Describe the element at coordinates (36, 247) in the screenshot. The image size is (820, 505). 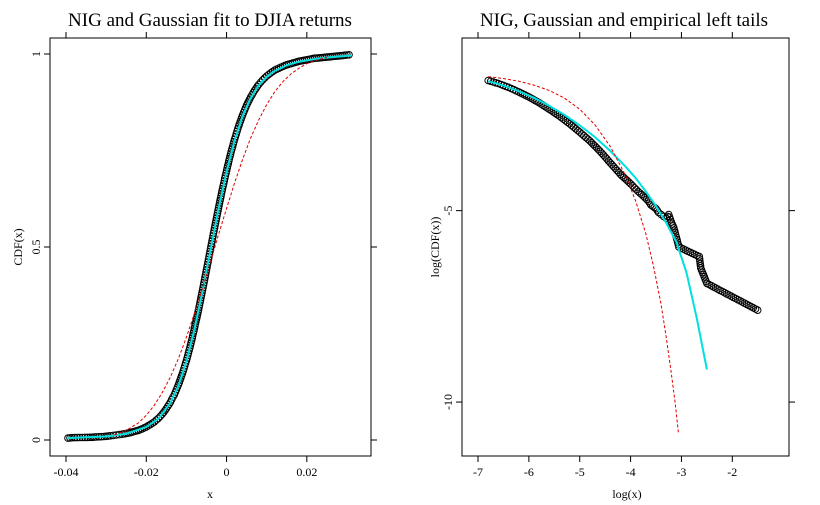
I see `left-y-tick-label: 0.5` at that location.